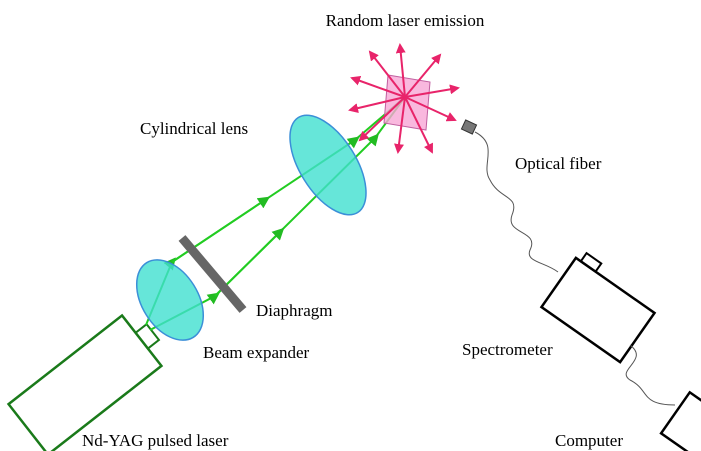 The height and width of the screenshot is (451, 701). What do you see at coordinates (404, 98) in the screenshot?
I see `emission-arrows` at bounding box center [404, 98].